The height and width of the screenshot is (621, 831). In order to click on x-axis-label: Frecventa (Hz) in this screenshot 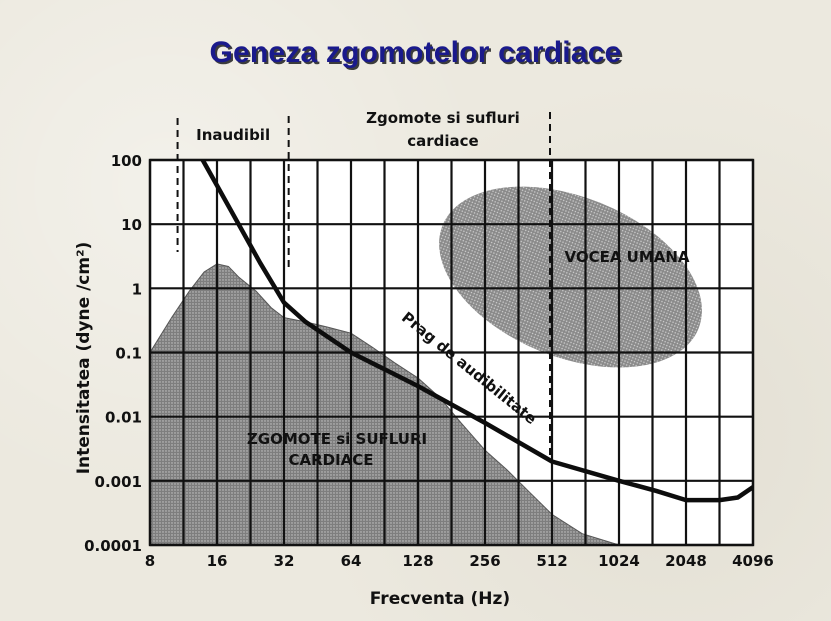, I will do `click(440, 599)`.